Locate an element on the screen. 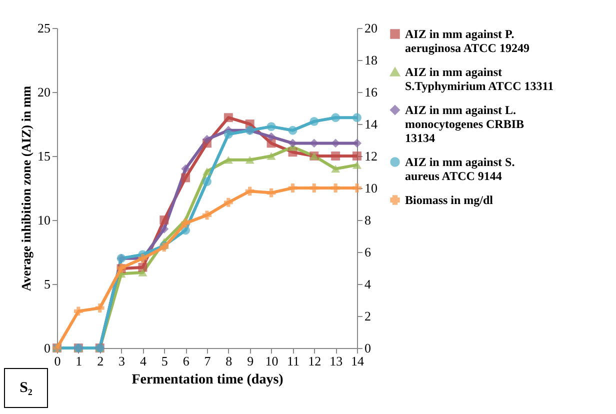  y2-tick-label: 18 is located at coordinates (371, 60).